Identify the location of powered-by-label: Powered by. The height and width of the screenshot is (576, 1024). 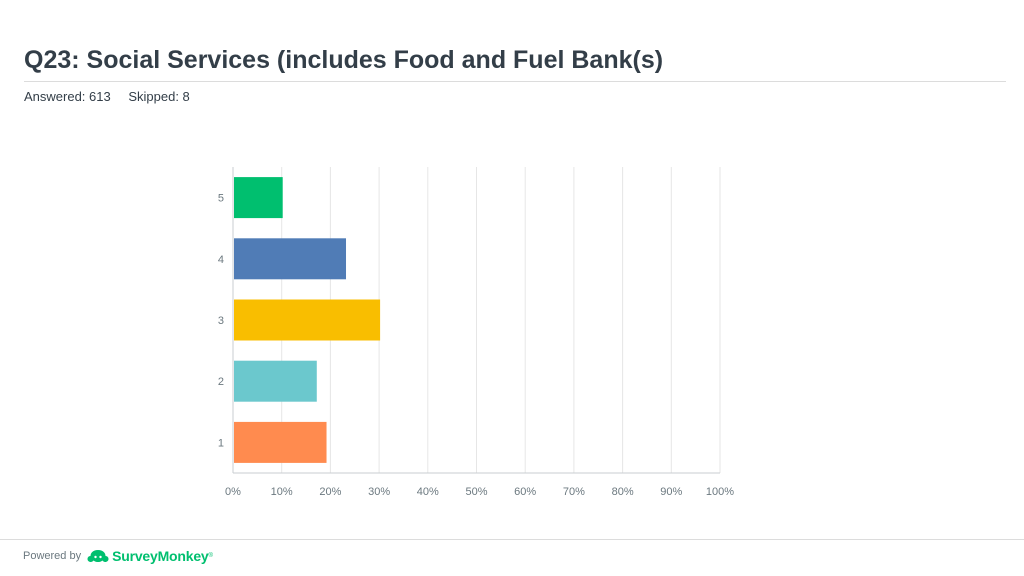
(52, 556).